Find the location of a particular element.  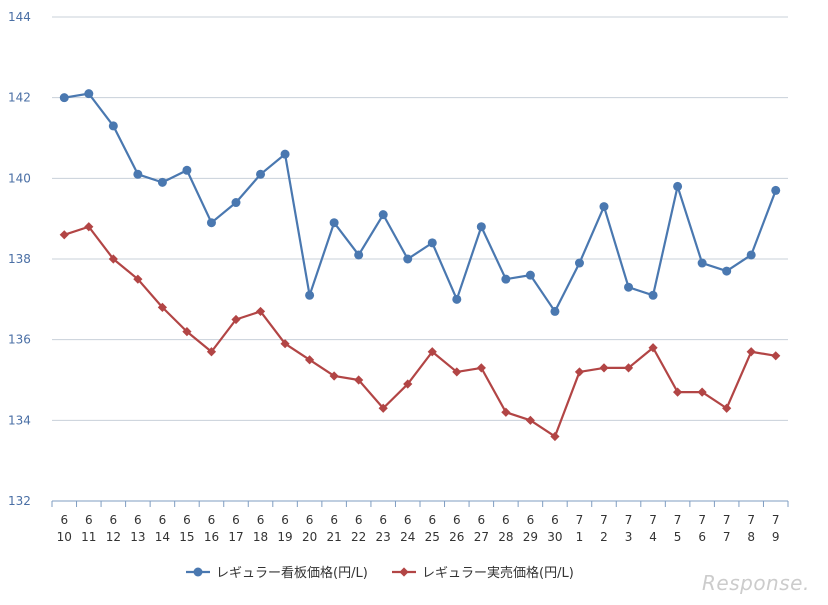

x-tick-day: 11 is located at coordinates (88, 537).